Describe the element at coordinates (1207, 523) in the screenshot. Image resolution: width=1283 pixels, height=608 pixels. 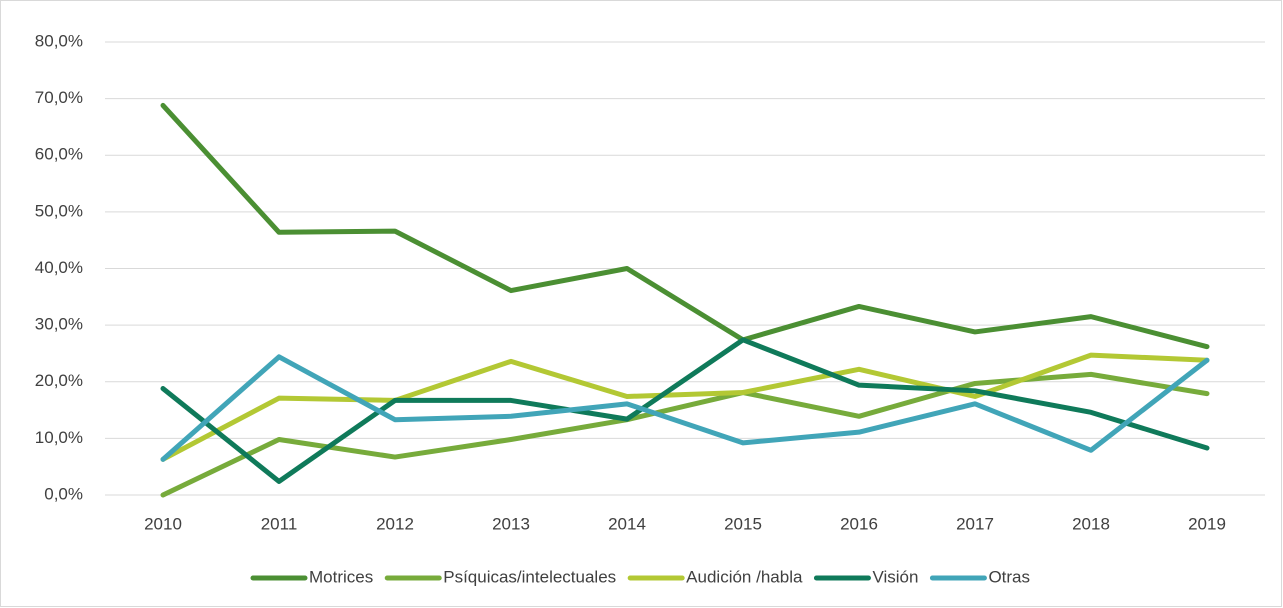
I see `x-tick-label: 2019` at that location.